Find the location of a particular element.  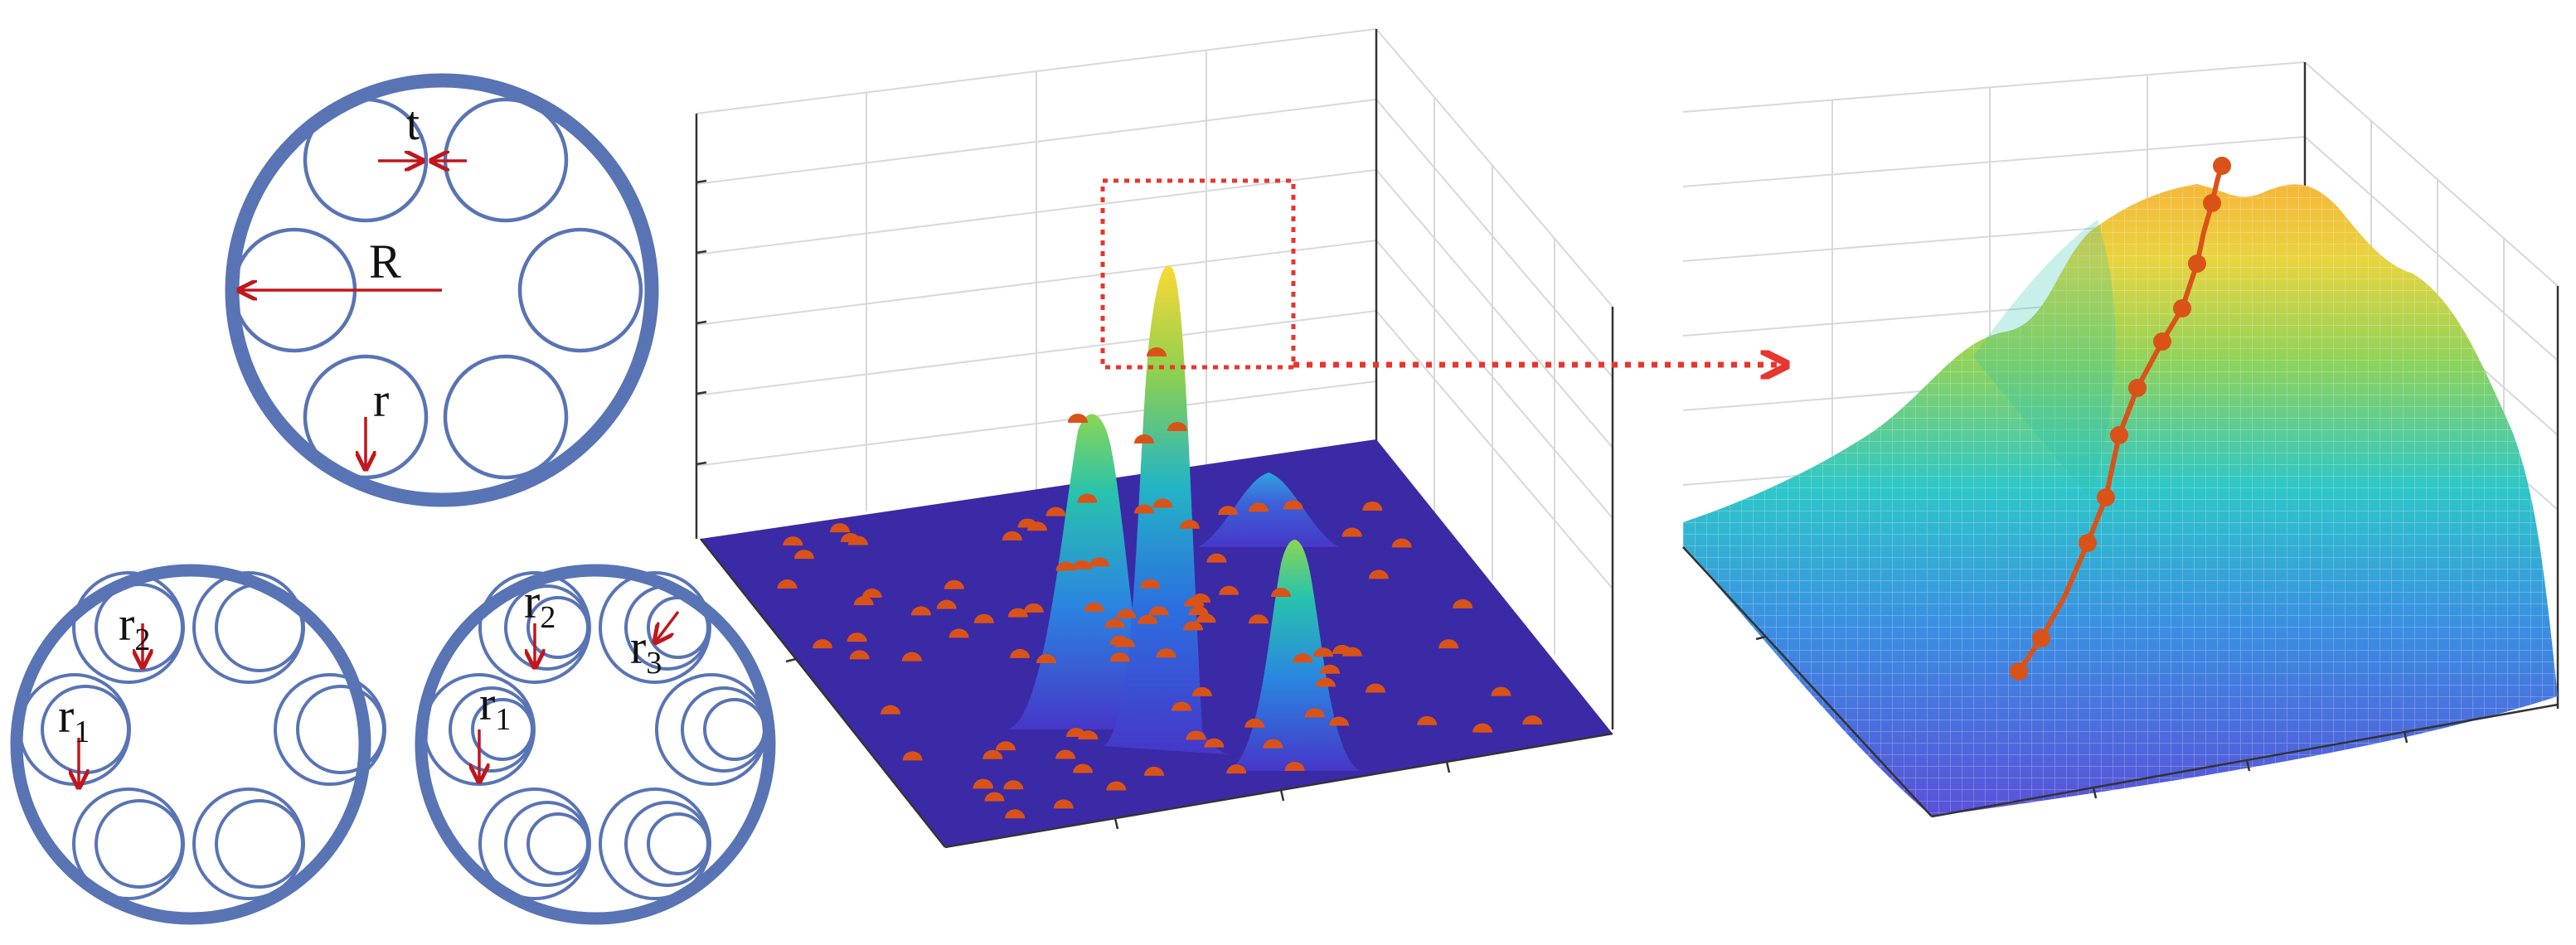

peak-small-far is located at coordinates (1268, 509).